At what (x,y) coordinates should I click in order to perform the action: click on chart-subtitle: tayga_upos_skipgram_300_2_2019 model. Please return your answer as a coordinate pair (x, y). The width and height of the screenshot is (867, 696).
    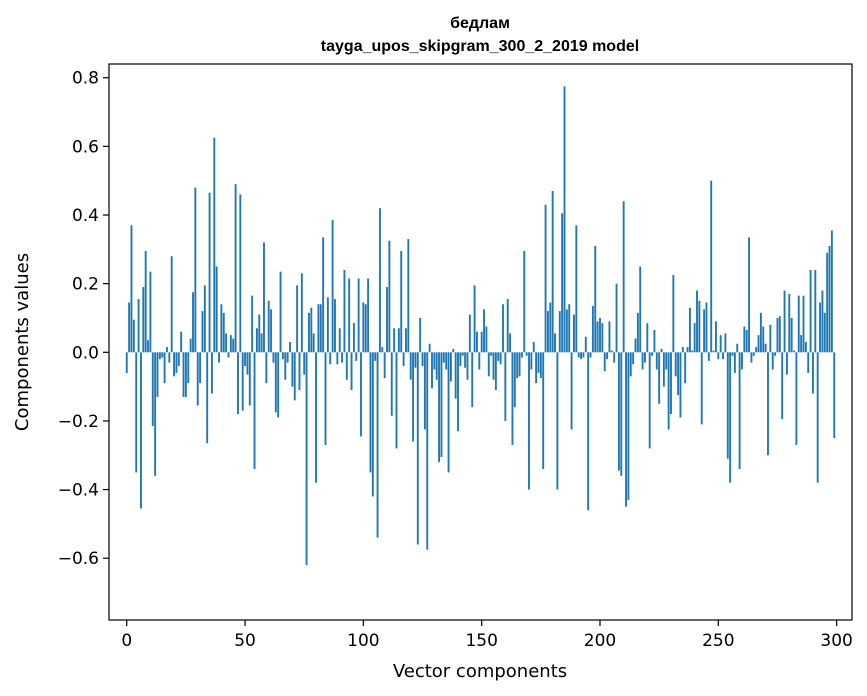
    Looking at the image, I should click on (480, 46).